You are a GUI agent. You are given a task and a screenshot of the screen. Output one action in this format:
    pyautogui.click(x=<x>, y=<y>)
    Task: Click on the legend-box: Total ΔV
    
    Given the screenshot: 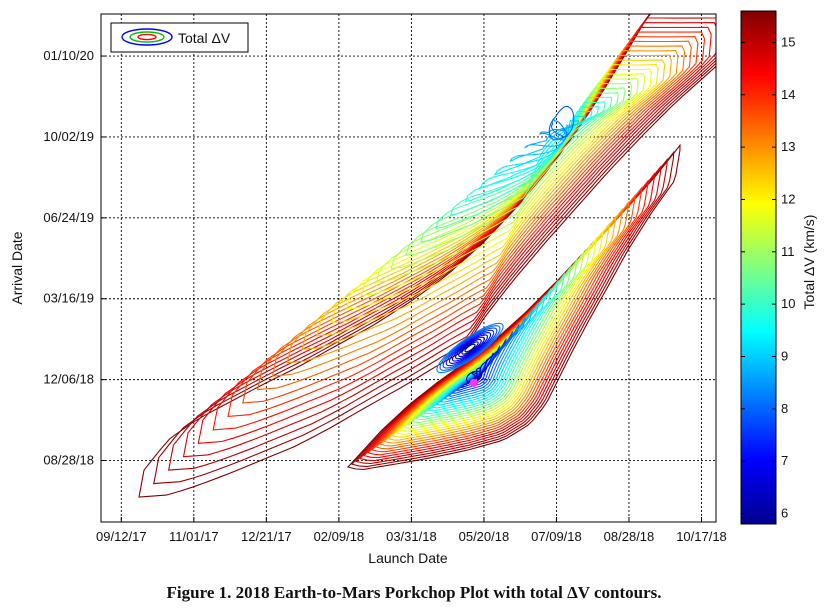 What is the action you would take?
    pyautogui.click(x=179, y=37)
    